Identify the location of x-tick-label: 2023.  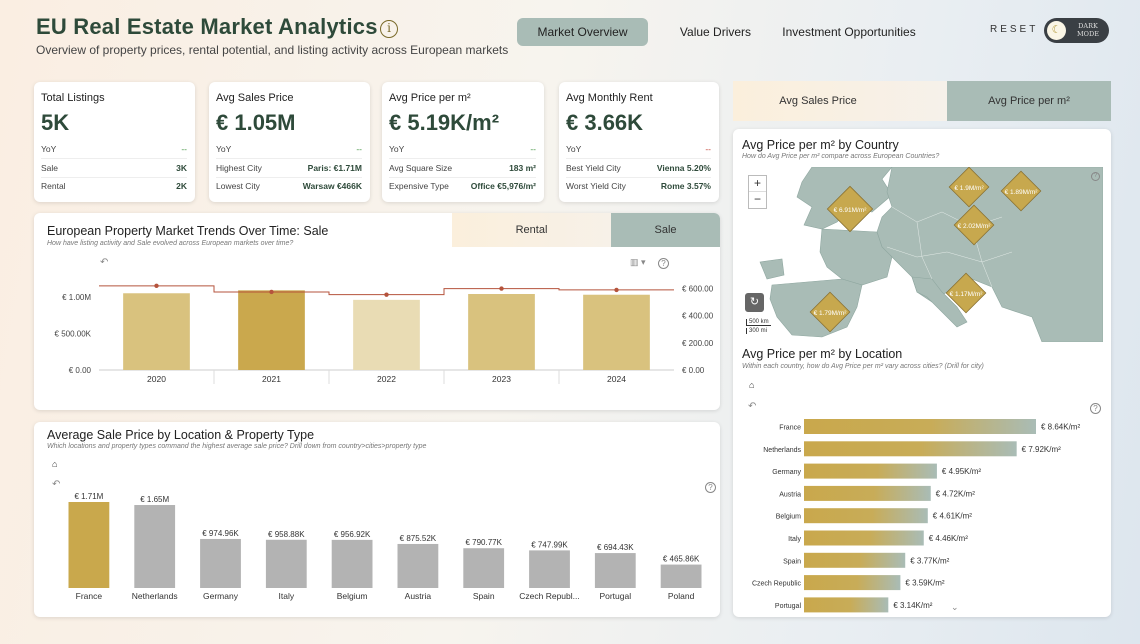
(501, 379).